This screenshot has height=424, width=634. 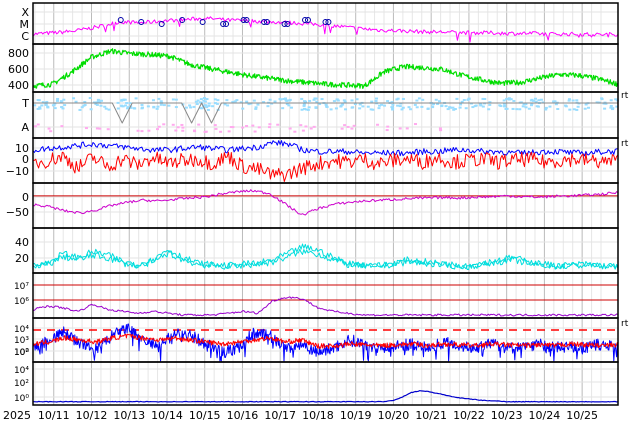 What do you see at coordinates (545, 415) in the screenshot?
I see `x-tick-label: 10/24` at bounding box center [545, 415].